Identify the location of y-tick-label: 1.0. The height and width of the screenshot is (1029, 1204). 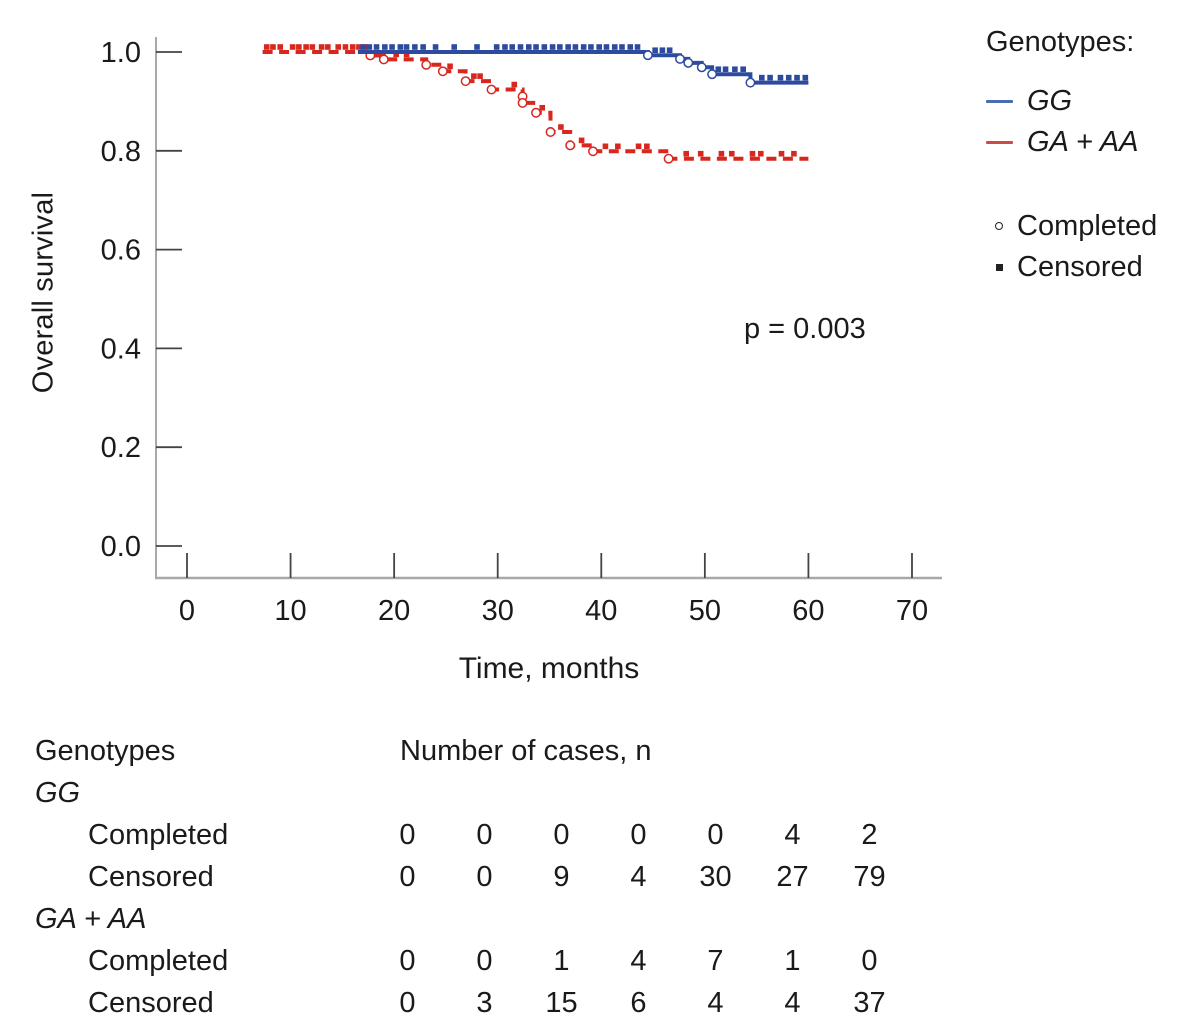
(121, 53).